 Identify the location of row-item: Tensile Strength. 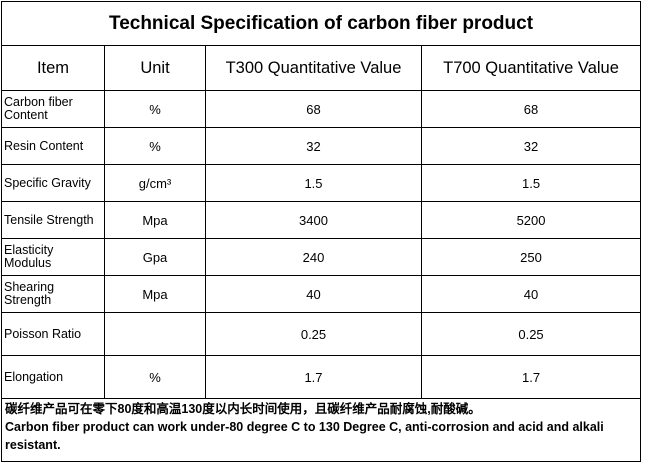
(53, 220).